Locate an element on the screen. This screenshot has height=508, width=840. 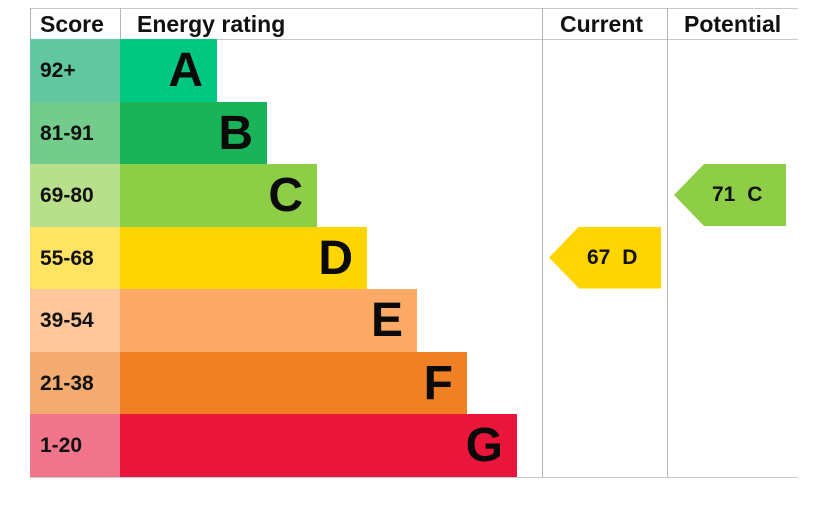
header-score: Score is located at coordinates (72, 24).